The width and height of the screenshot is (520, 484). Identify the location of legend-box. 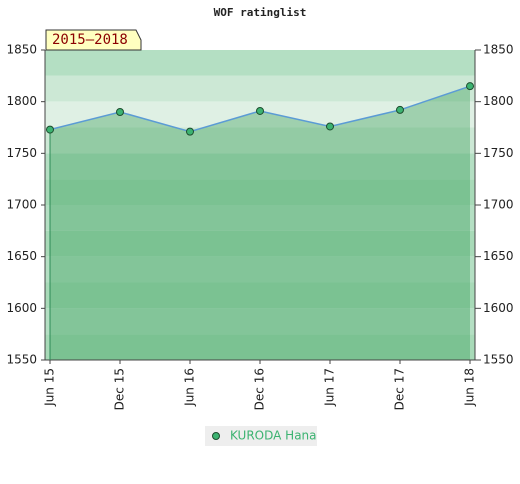
(261, 436).